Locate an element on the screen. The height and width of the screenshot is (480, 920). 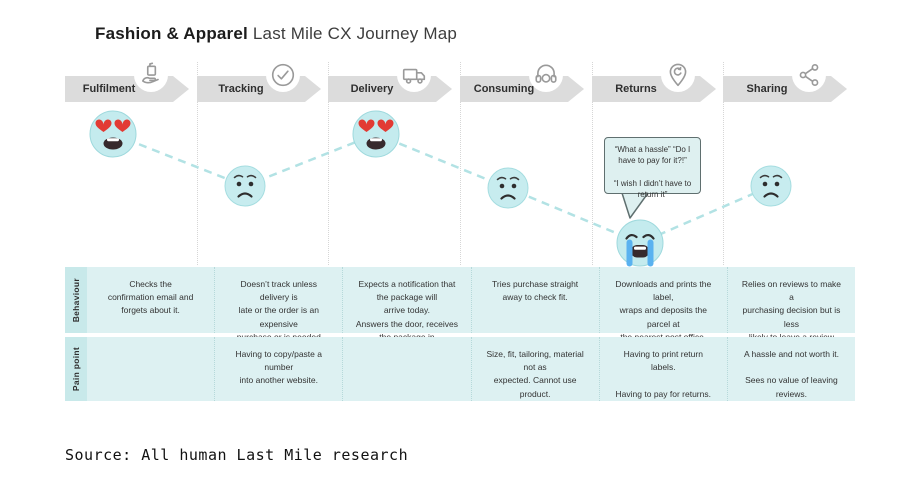
stage-label: Fulfilment is located at coordinates (109, 89).